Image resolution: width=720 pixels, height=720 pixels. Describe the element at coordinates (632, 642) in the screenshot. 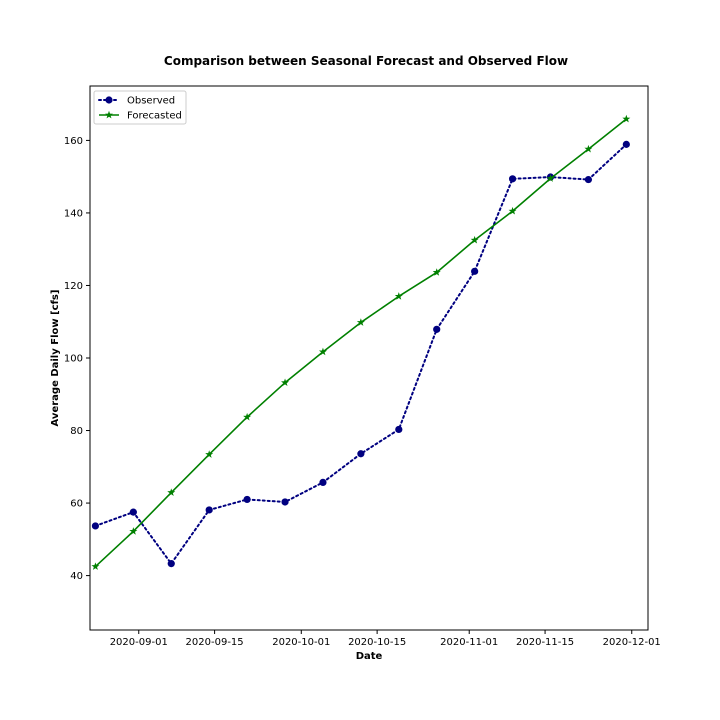

I see `x-tick-label: 2020-12-01` at that location.